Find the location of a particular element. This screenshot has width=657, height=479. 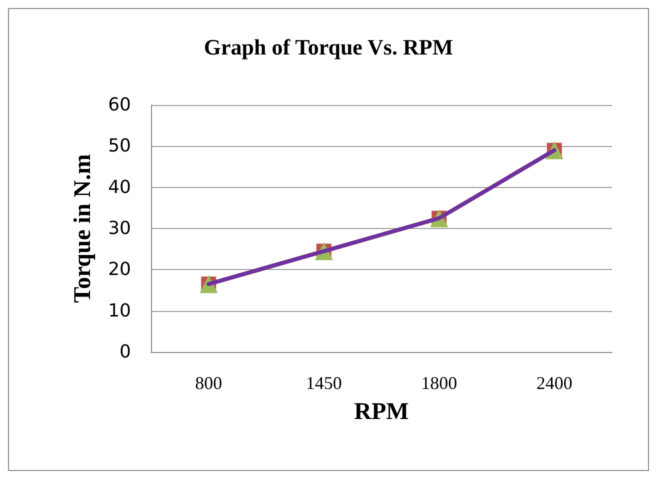

y-tick-label: 30 is located at coordinates (119, 228).